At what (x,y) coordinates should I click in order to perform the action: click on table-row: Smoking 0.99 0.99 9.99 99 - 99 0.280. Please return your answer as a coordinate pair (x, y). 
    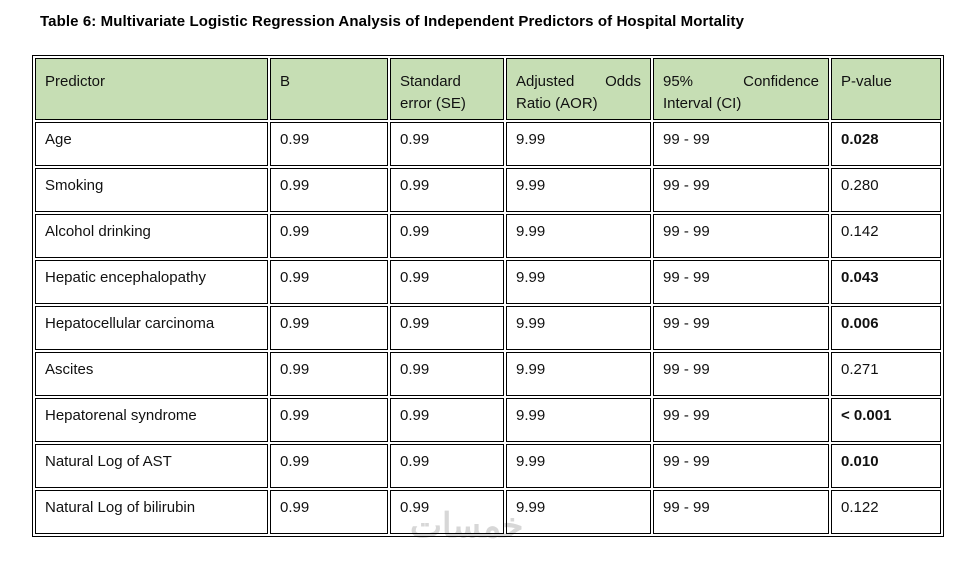
    Looking at the image, I should click on (488, 190).